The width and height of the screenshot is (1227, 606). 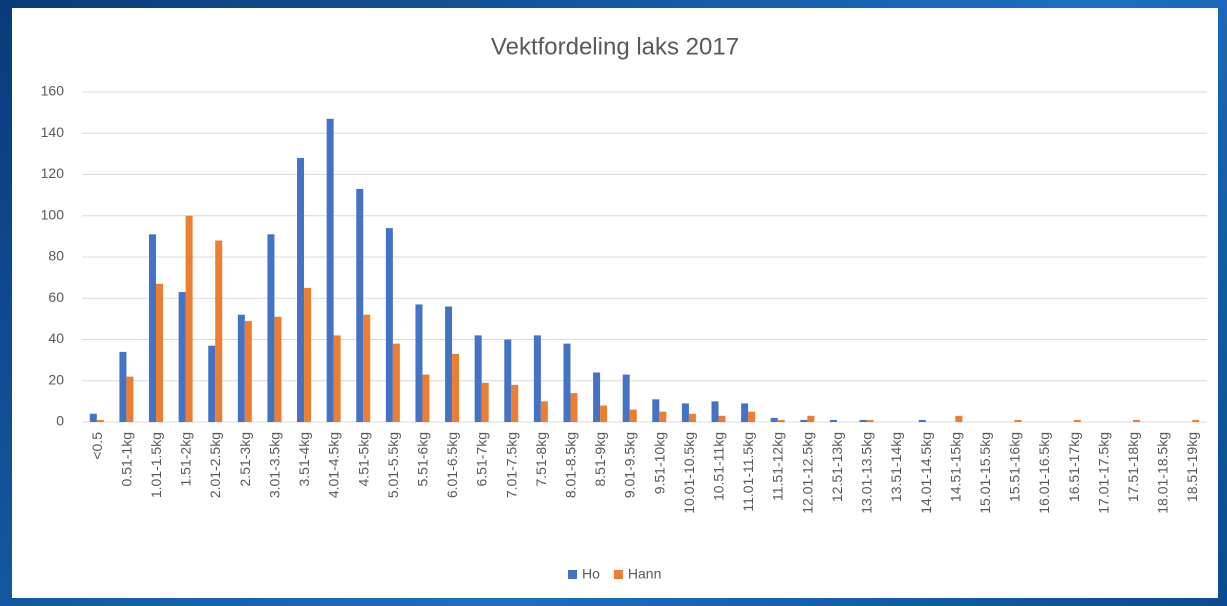 I want to click on x-tick-label: 9.01-9.5kg, so click(x=630, y=465).